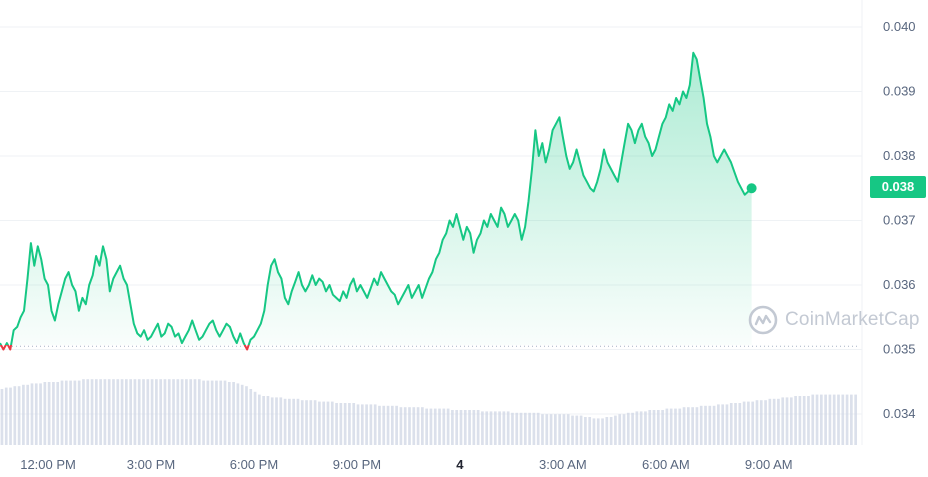 The width and height of the screenshot is (928, 477). I want to click on x-tick-label: 6:00 AM, so click(666, 464).